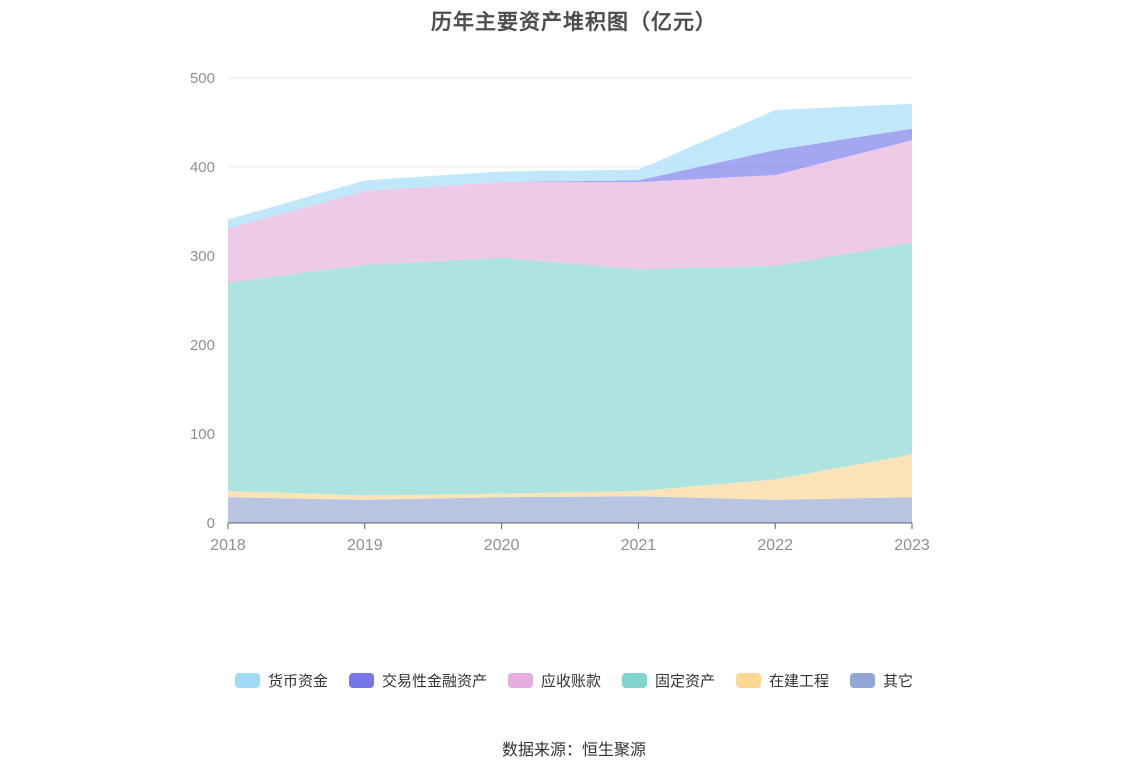 Image resolution: width=1148 pixels, height=776 pixels. Describe the element at coordinates (570, 681) in the screenshot. I see `legend-label: 应收账款` at that location.